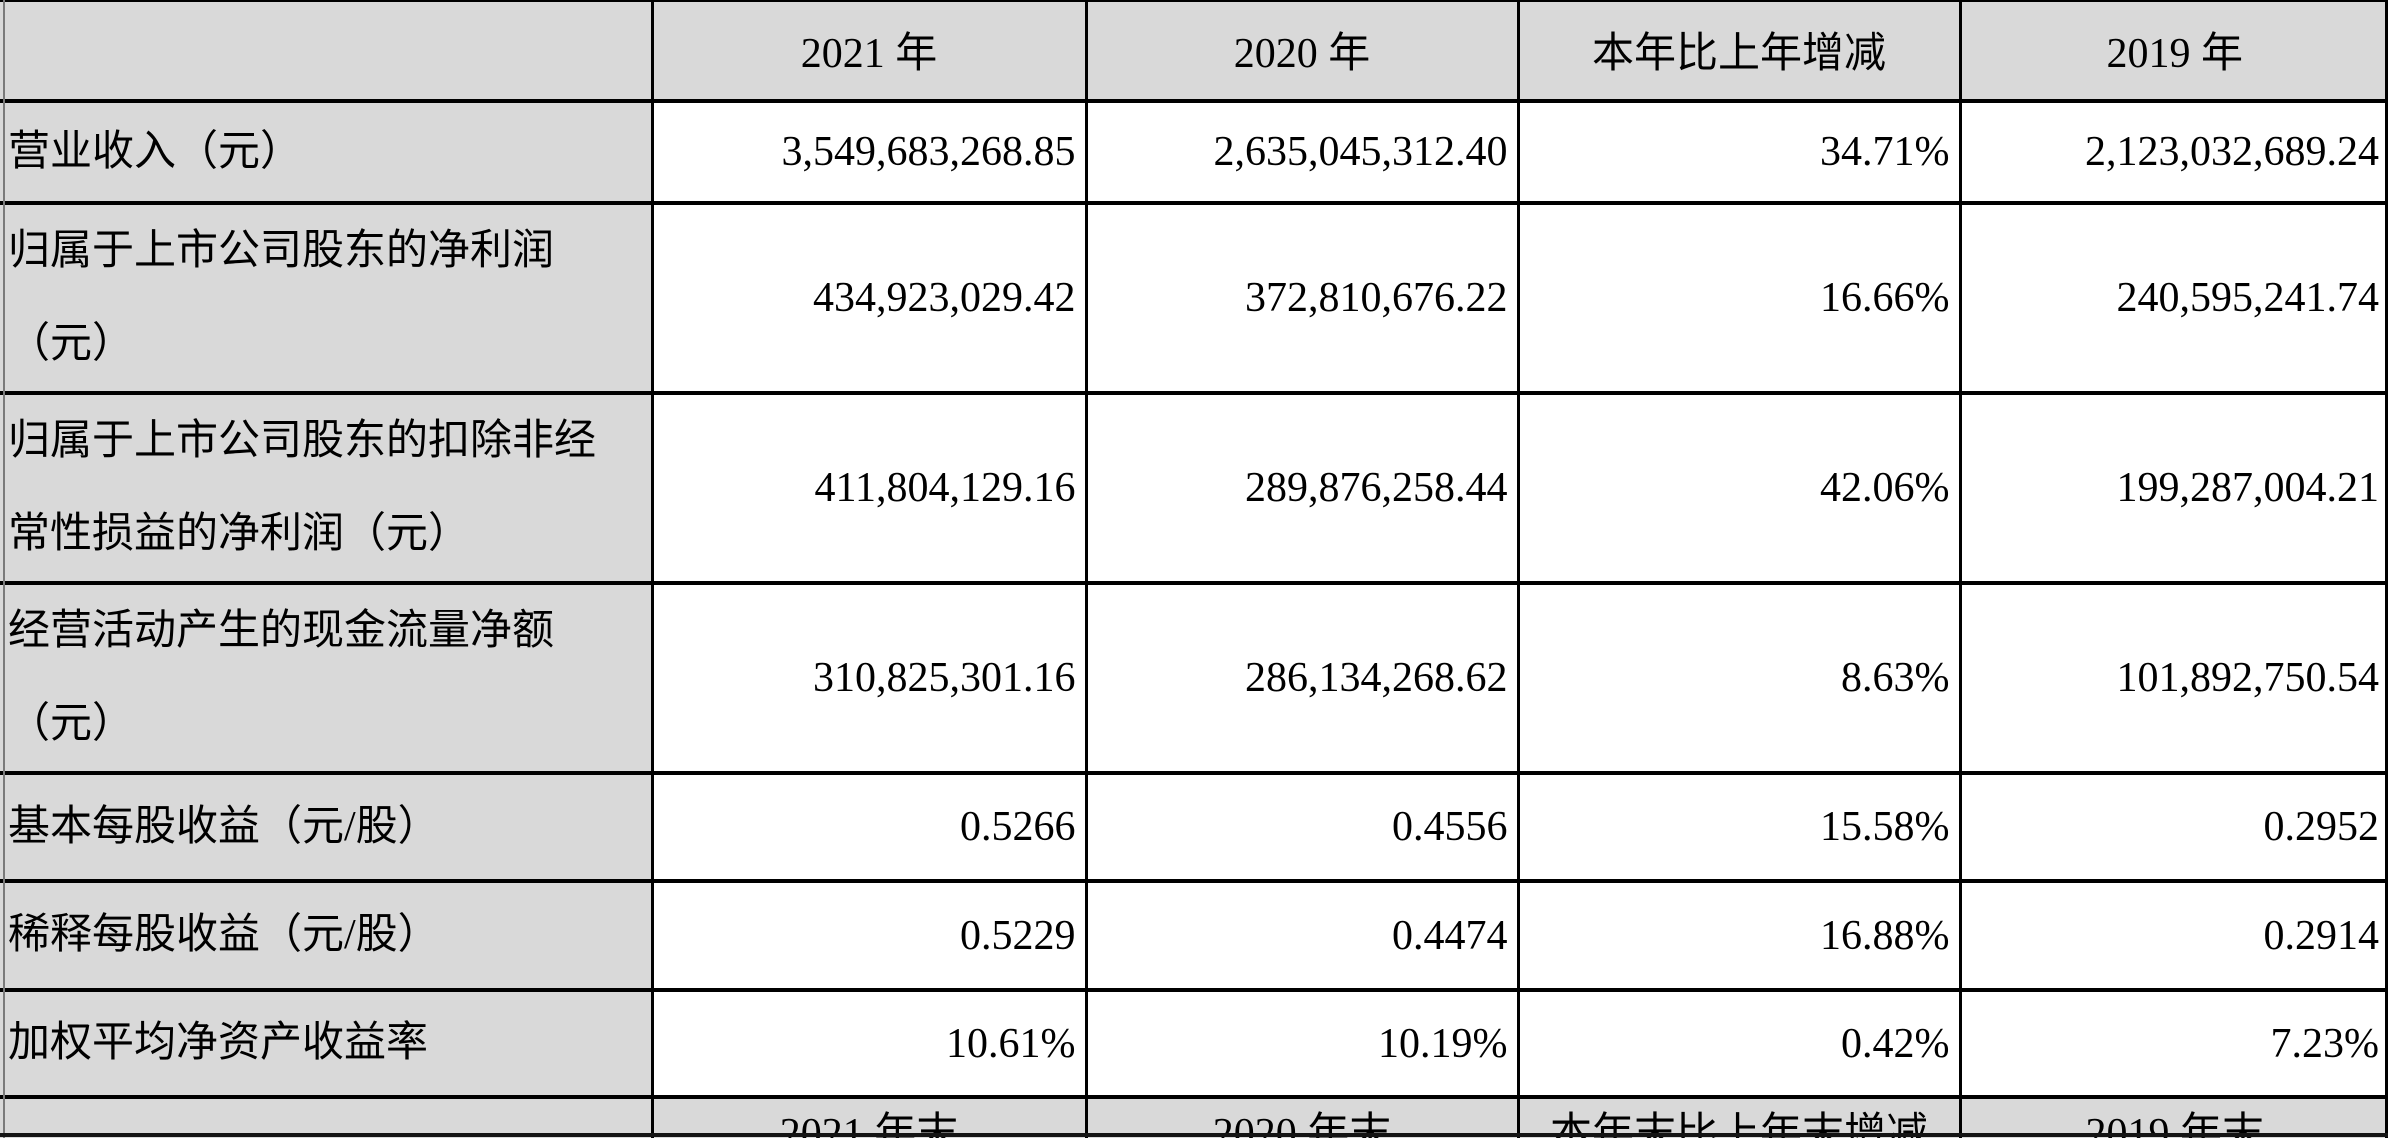 The width and height of the screenshot is (2388, 1138). Describe the element at coordinates (869, 51) in the screenshot. I see `column-header-2021: 2021 年` at that location.